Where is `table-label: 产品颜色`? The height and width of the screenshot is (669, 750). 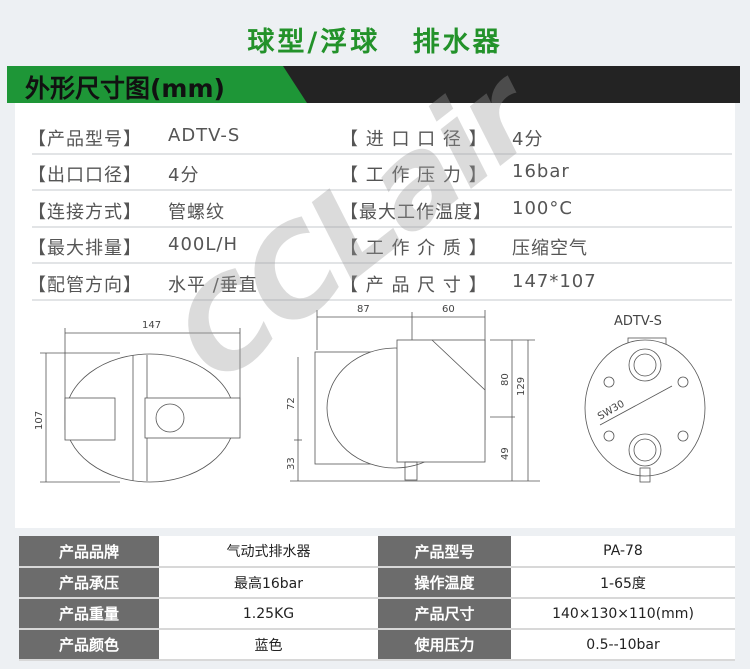
table-label: 产品颜色 is located at coordinates (89, 645).